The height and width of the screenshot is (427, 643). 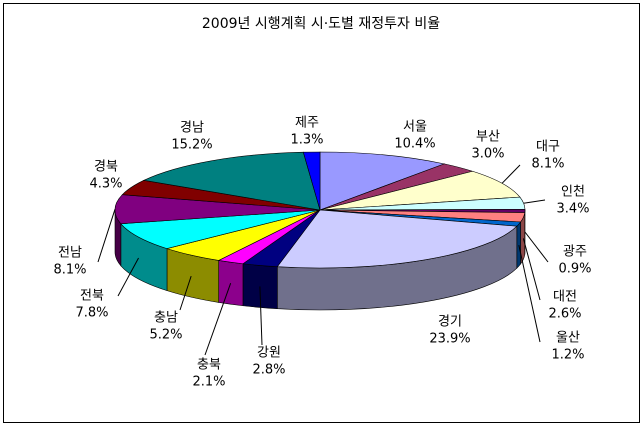 I want to click on value-label: 0.9%, so click(x=574, y=269).